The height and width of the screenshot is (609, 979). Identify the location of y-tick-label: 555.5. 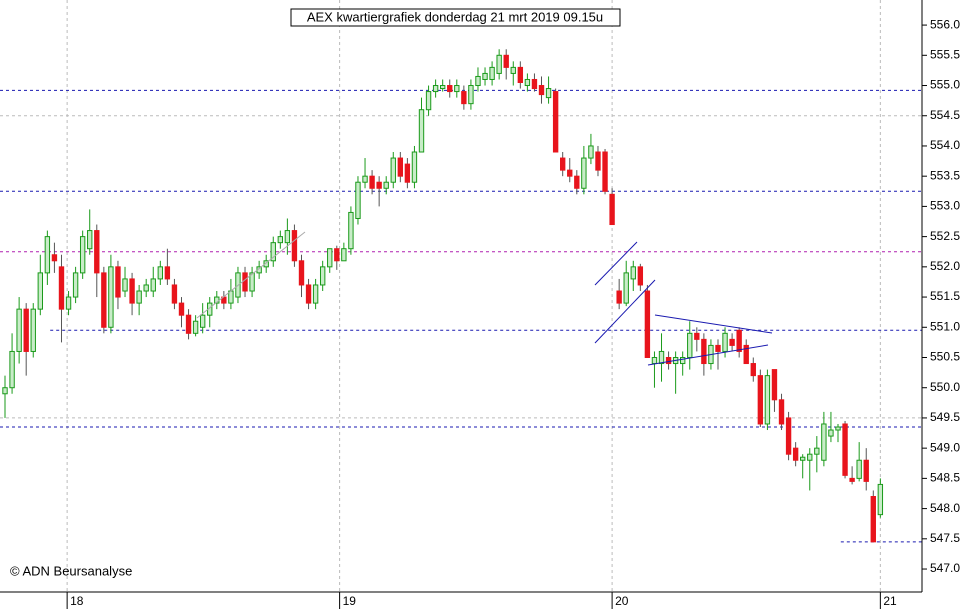
(945, 54).